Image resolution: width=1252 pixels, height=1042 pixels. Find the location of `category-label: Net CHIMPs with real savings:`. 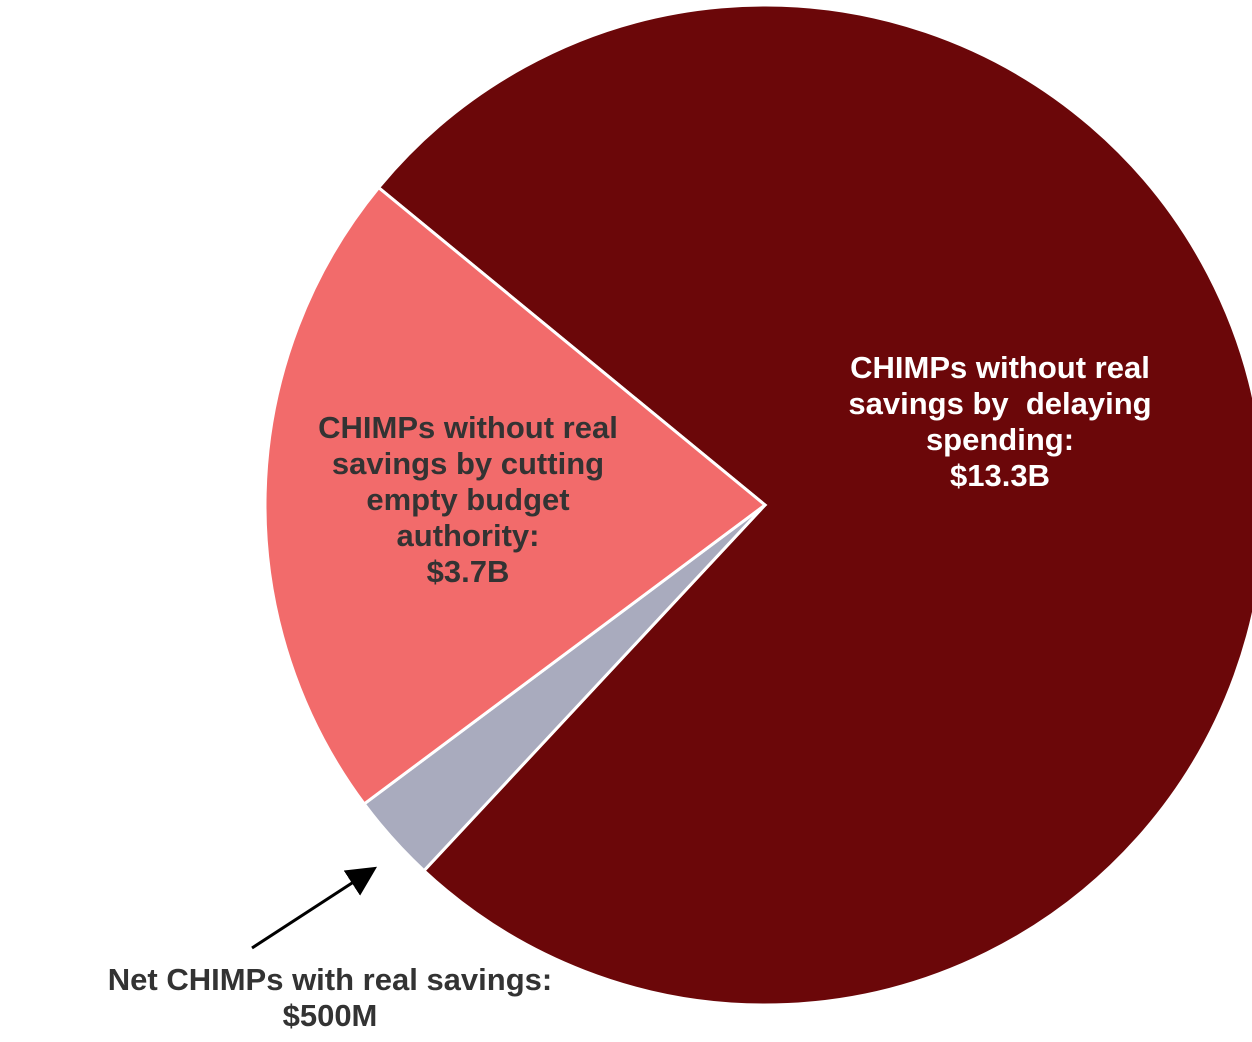

category-label: Net CHIMPs with real savings: is located at coordinates (330, 979).